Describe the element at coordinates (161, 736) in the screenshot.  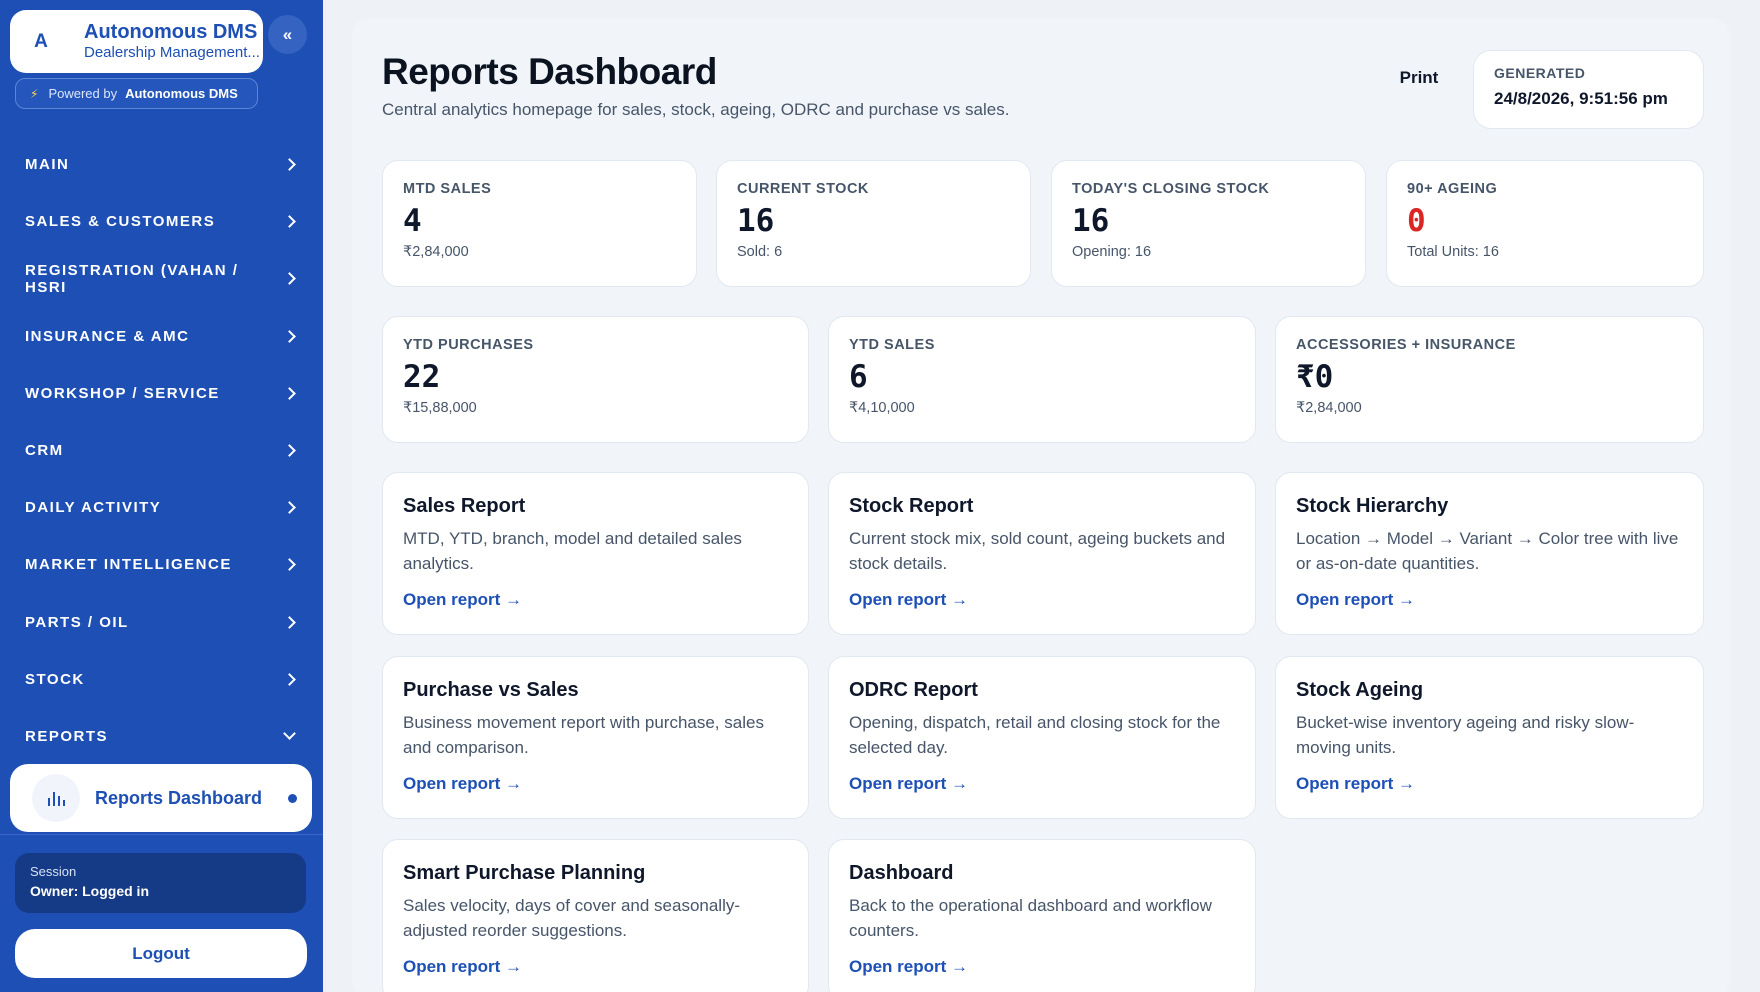
I see `sidebar-item-reports: REPORTS` at that location.